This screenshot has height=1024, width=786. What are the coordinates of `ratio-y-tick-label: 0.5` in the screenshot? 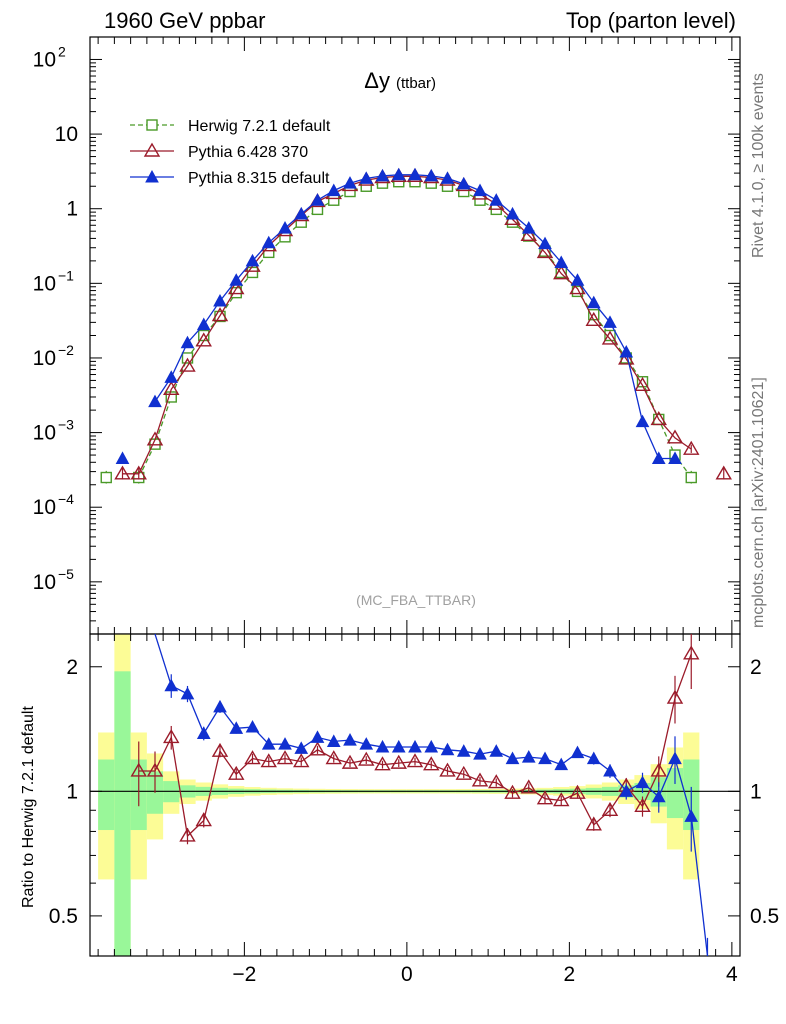 It's located at (63, 916).